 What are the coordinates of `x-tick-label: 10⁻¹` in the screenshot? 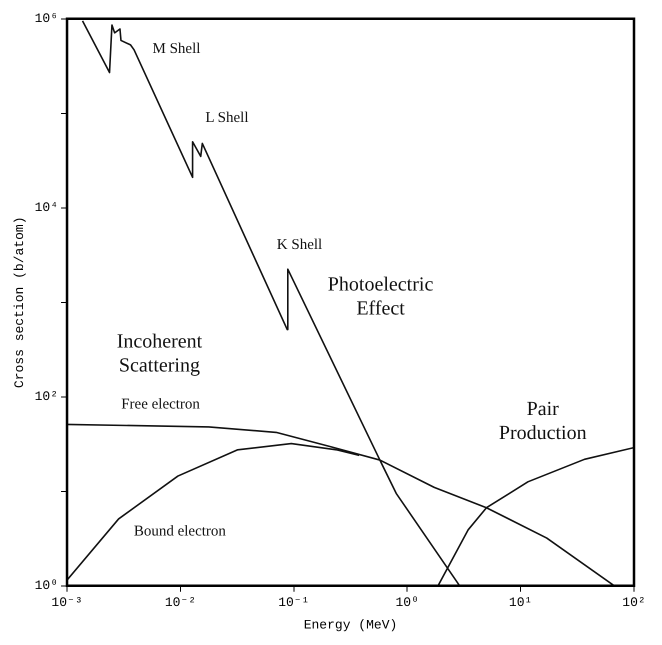 It's located at (294, 602).